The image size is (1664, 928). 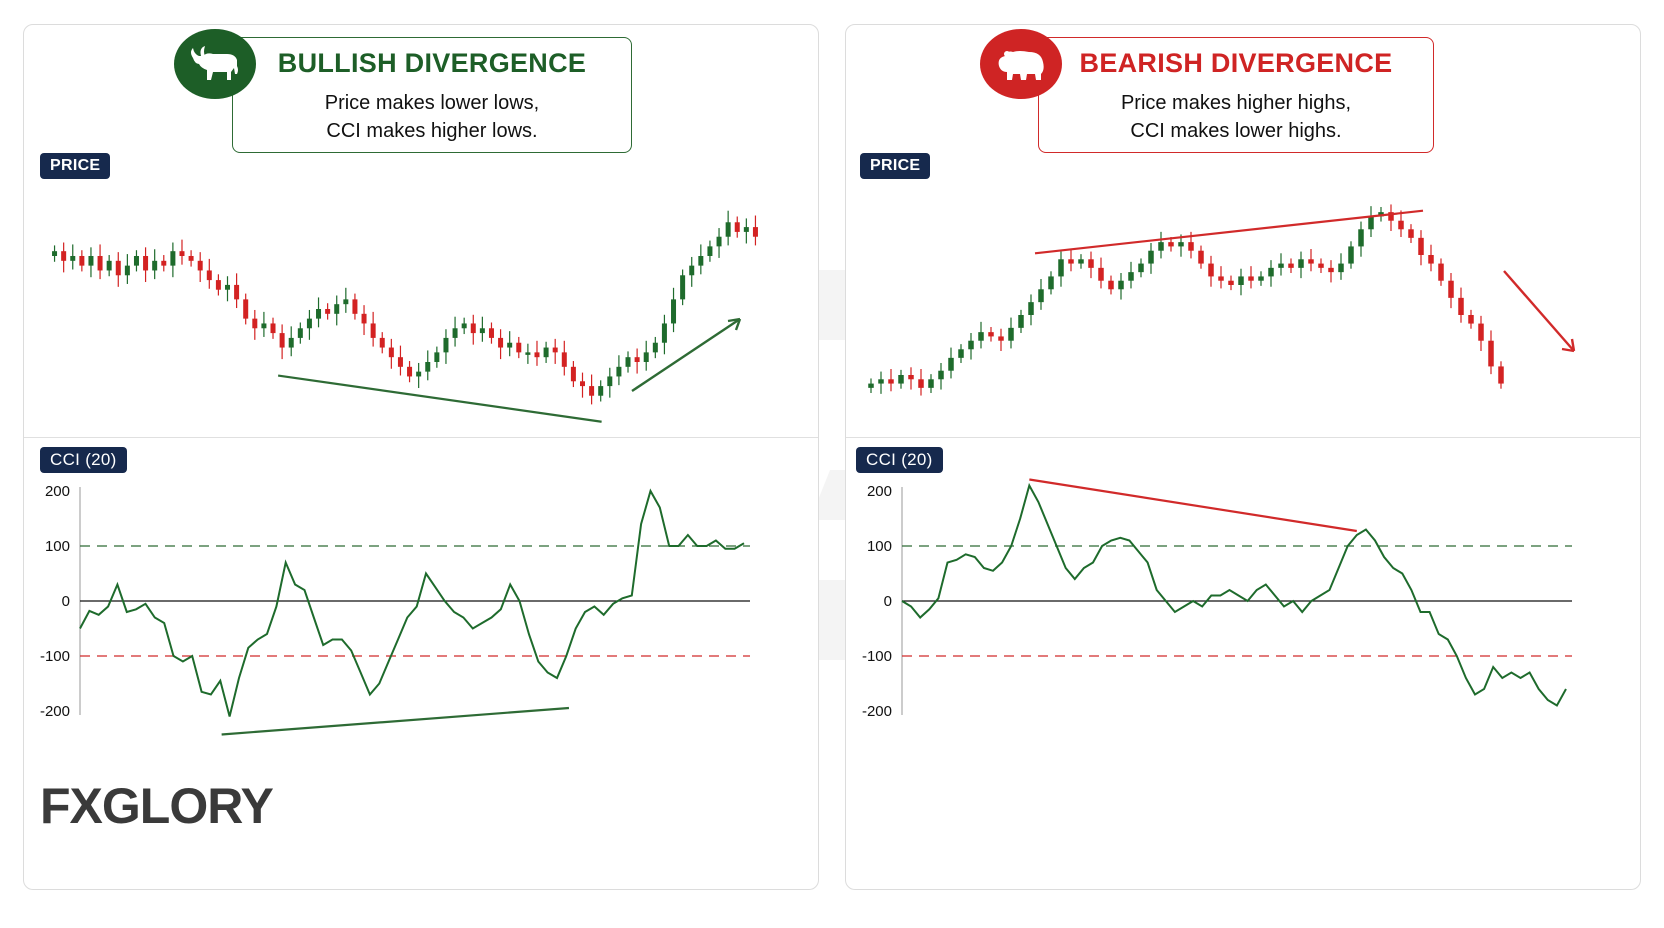 What do you see at coordinates (1236, 63) in the screenshot?
I see `bearish-title: BEARISH DIVERGENCE` at bounding box center [1236, 63].